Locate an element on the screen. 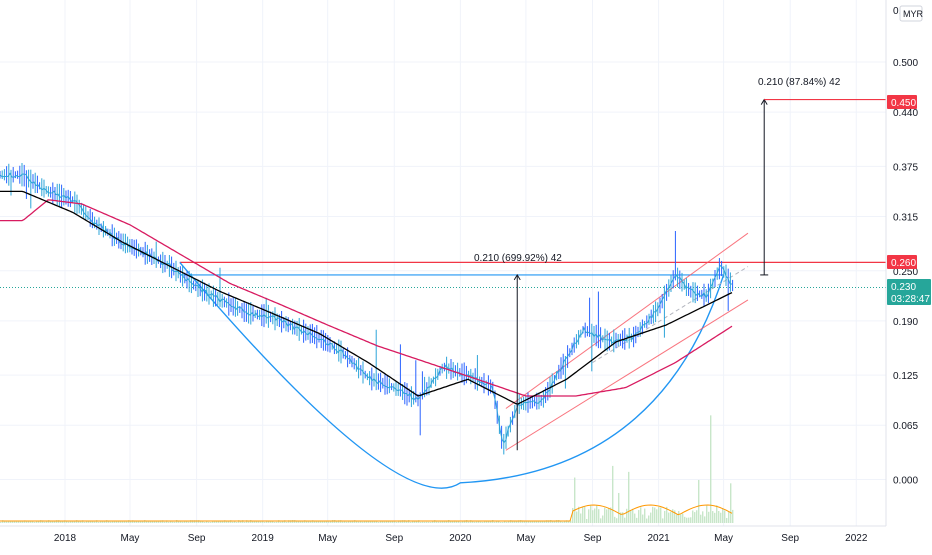  x-tick-label: May is located at coordinates (525, 538).